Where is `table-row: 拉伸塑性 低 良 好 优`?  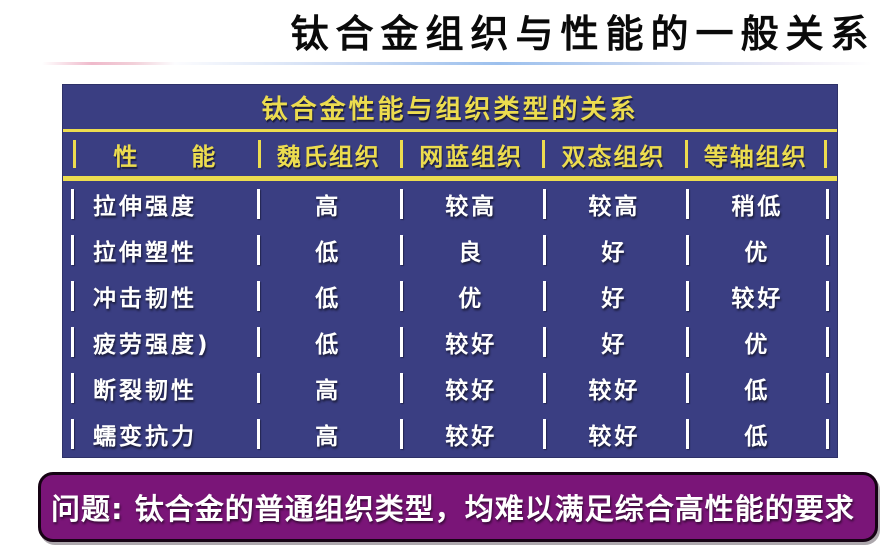
table-row: 拉伸塑性 低 良 好 优 is located at coordinates (450, 250).